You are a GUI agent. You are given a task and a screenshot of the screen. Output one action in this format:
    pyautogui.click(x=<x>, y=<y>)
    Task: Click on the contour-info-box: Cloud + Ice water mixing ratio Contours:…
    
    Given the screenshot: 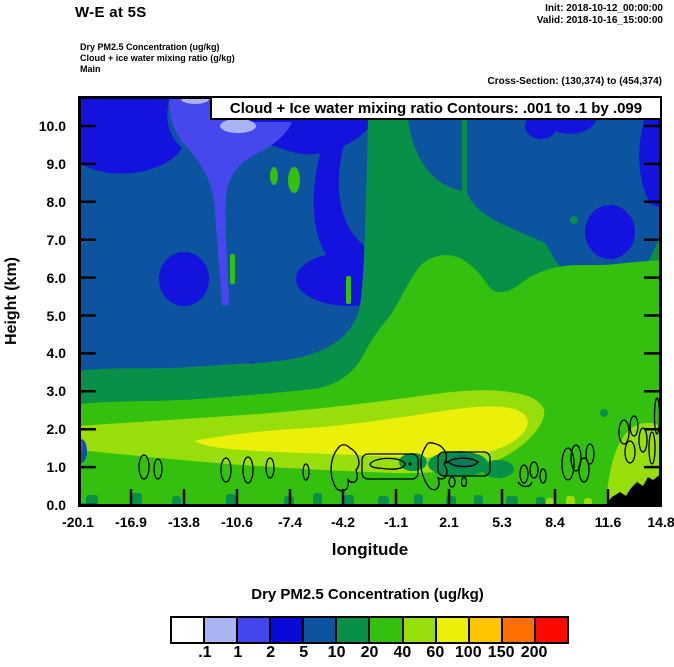 What is the action you would take?
    pyautogui.click(x=436, y=108)
    